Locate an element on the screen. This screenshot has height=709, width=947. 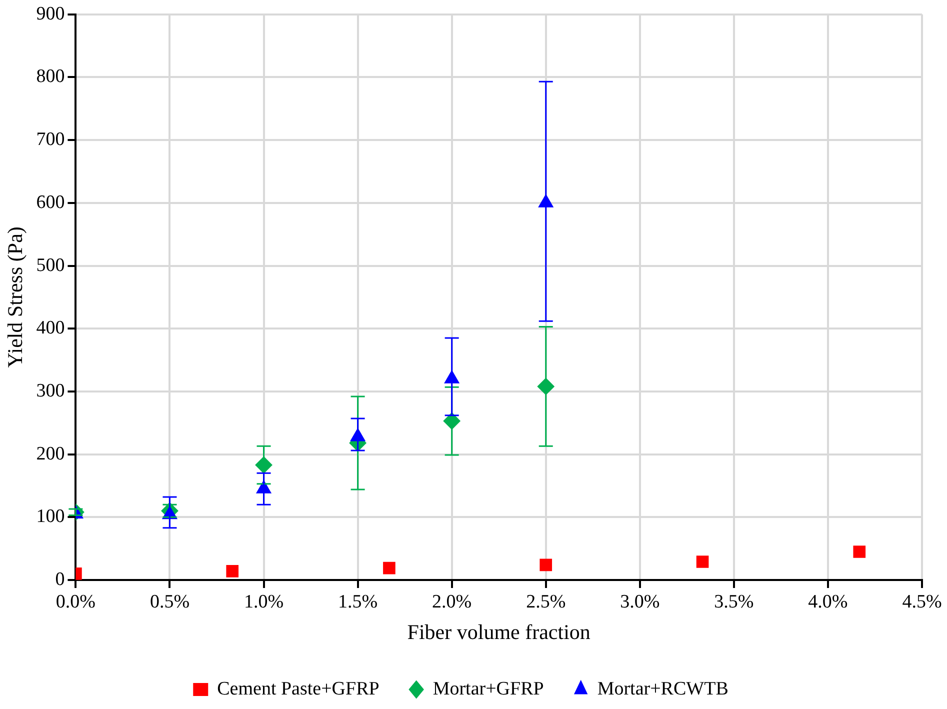
y-tick-label: 400 is located at coordinates (50, 328).